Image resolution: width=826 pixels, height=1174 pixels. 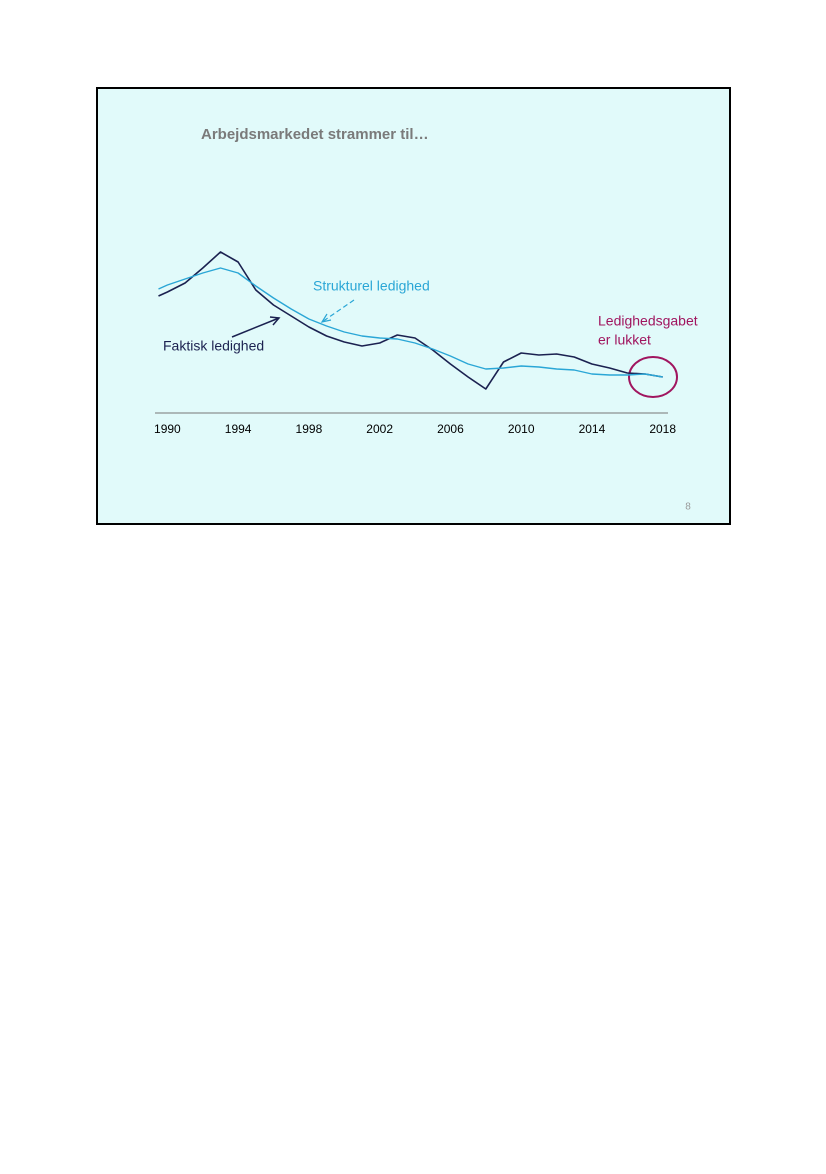 What do you see at coordinates (521, 429) in the screenshot?
I see `x-tick-label: 2010` at bounding box center [521, 429].